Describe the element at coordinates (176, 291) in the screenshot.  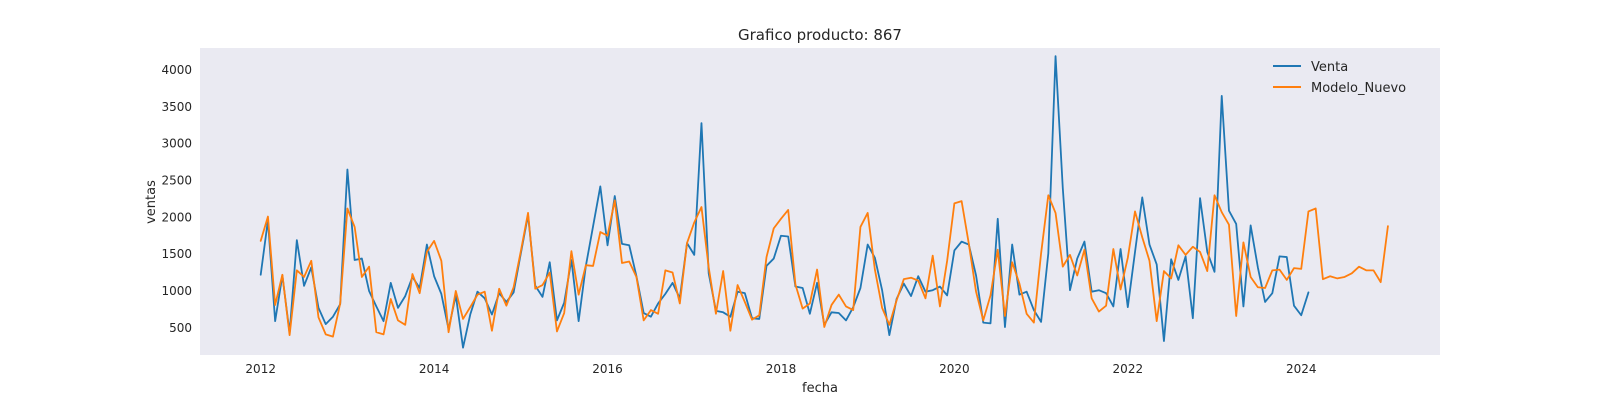
I see `y-tick-label: 1000` at that location.